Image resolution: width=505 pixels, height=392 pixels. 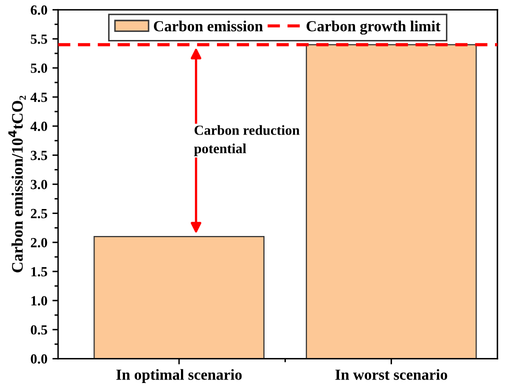 I want to click on y-tick-label: 2.5, so click(x=39, y=213).